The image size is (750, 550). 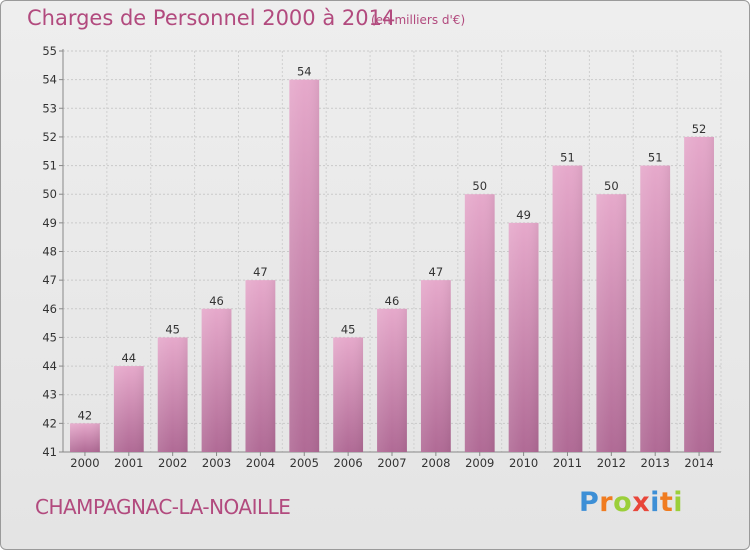 I want to click on x-tick-label: 2003, so click(x=216, y=463).